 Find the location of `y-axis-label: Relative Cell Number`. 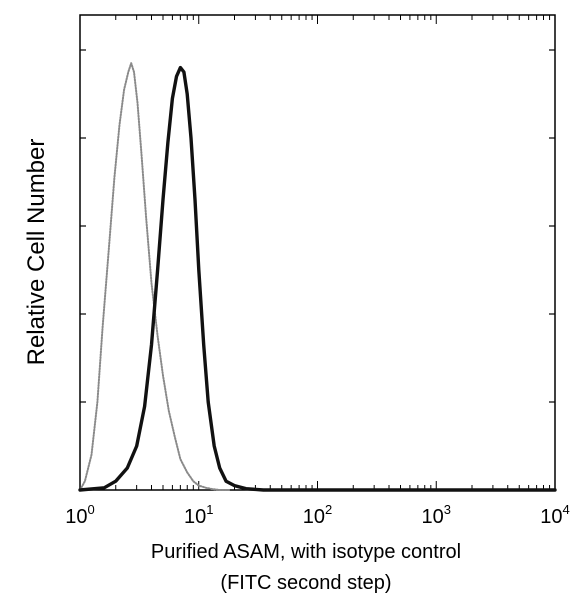

y-axis-label: Relative Cell Number is located at coordinates (36, 252).